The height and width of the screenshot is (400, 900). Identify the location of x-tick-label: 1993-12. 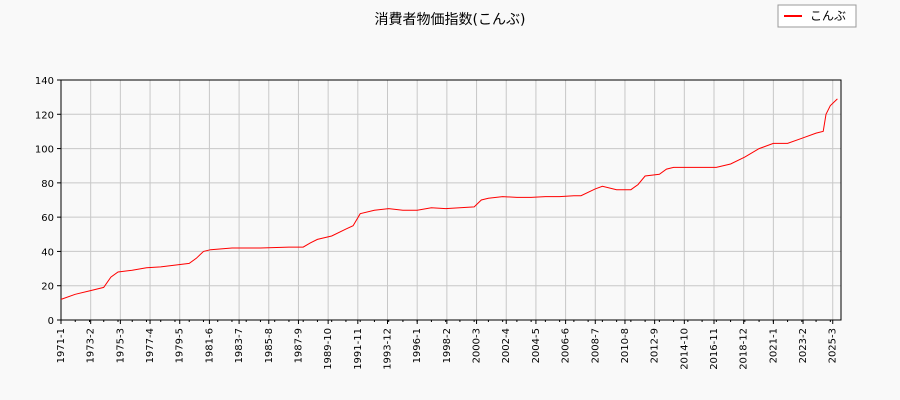
(388, 349).